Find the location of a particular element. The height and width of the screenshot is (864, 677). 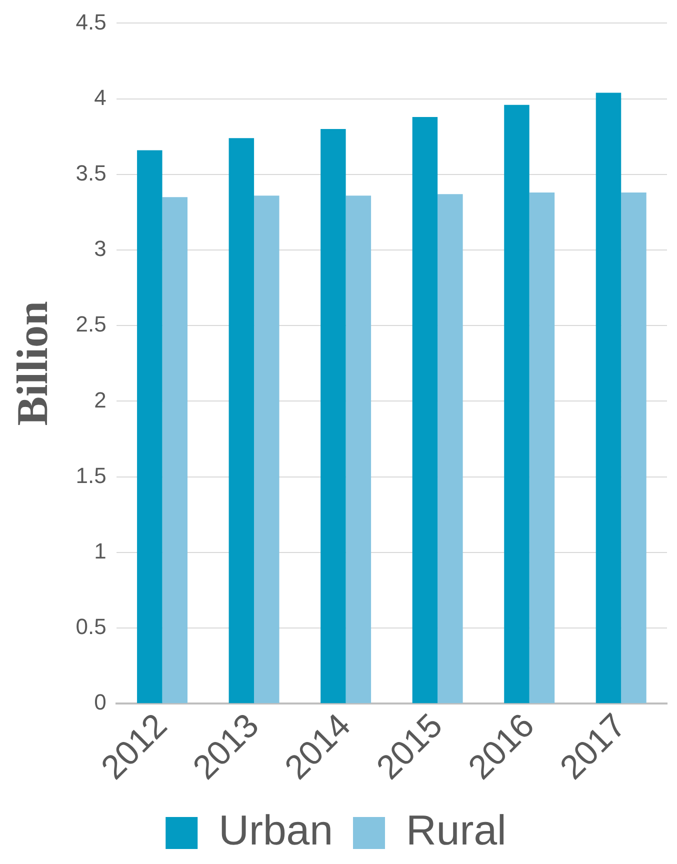

y-axis-title: Billion is located at coordinates (32, 363).